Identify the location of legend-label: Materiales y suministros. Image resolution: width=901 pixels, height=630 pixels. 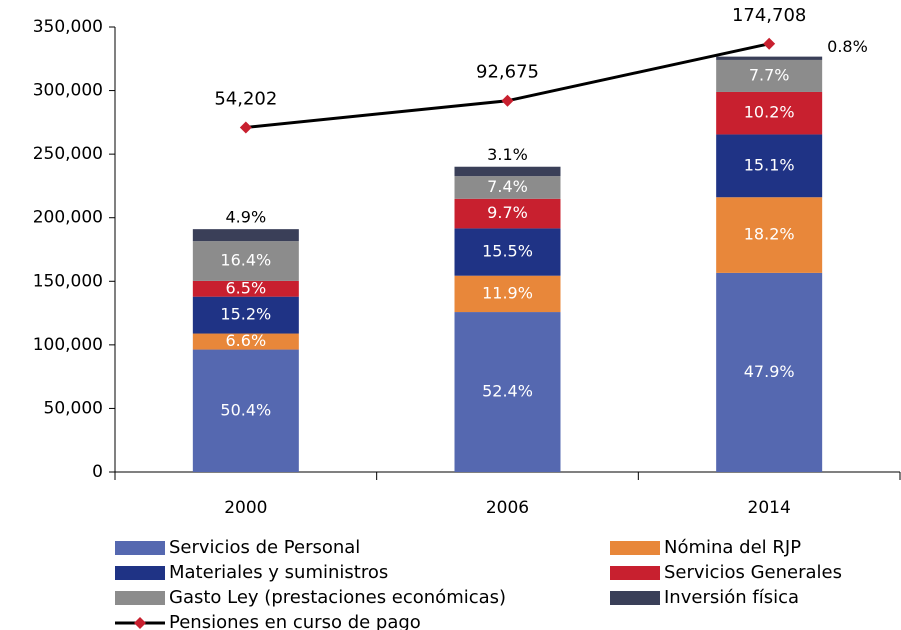
(278, 572).